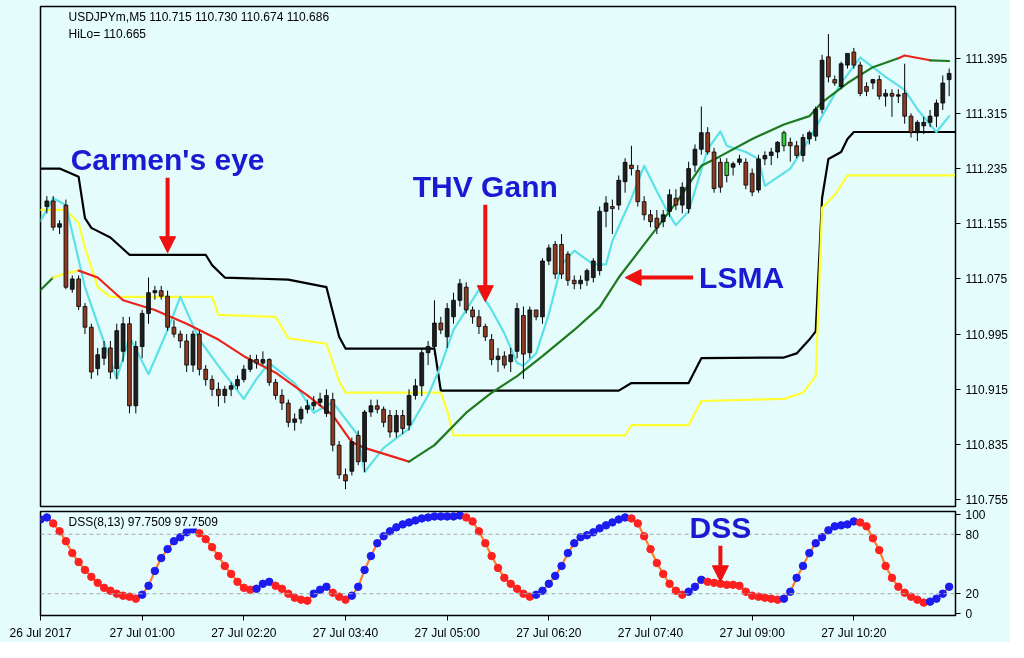 This screenshot has width=1024, height=658. Describe the element at coordinates (167, 159) in the screenshot. I see `annotation: Carmen's eye` at that location.